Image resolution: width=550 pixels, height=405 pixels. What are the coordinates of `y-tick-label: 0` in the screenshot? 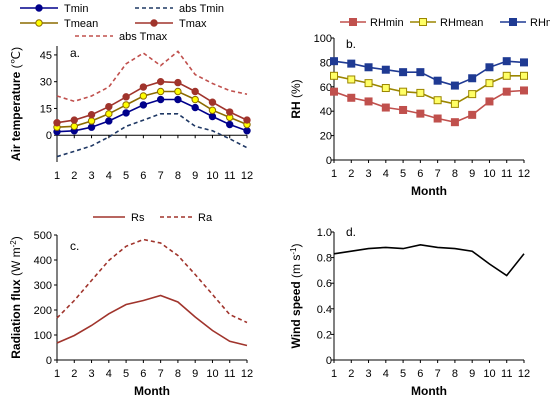 It's located at (49, 136).